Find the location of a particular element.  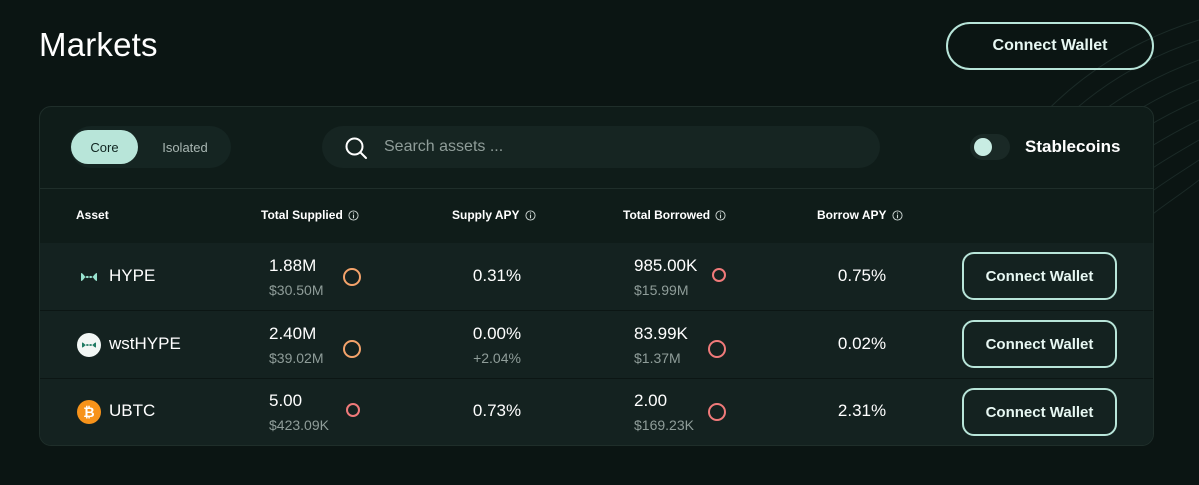

total-borrowed-usd: $169.23K is located at coordinates (664, 425).